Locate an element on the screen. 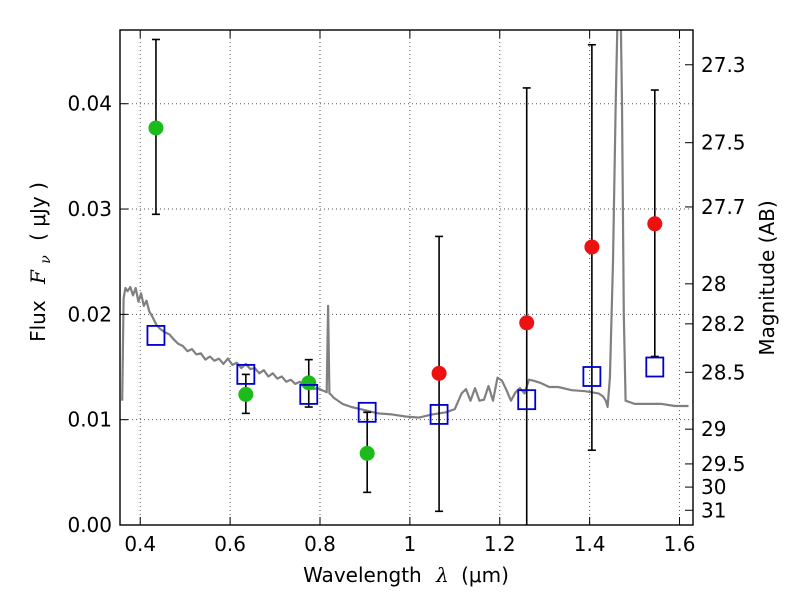 This screenshot has width=800, height=600. y-axis-label: Flux F ν ( μJy ) is located at coordinates (40, 262).